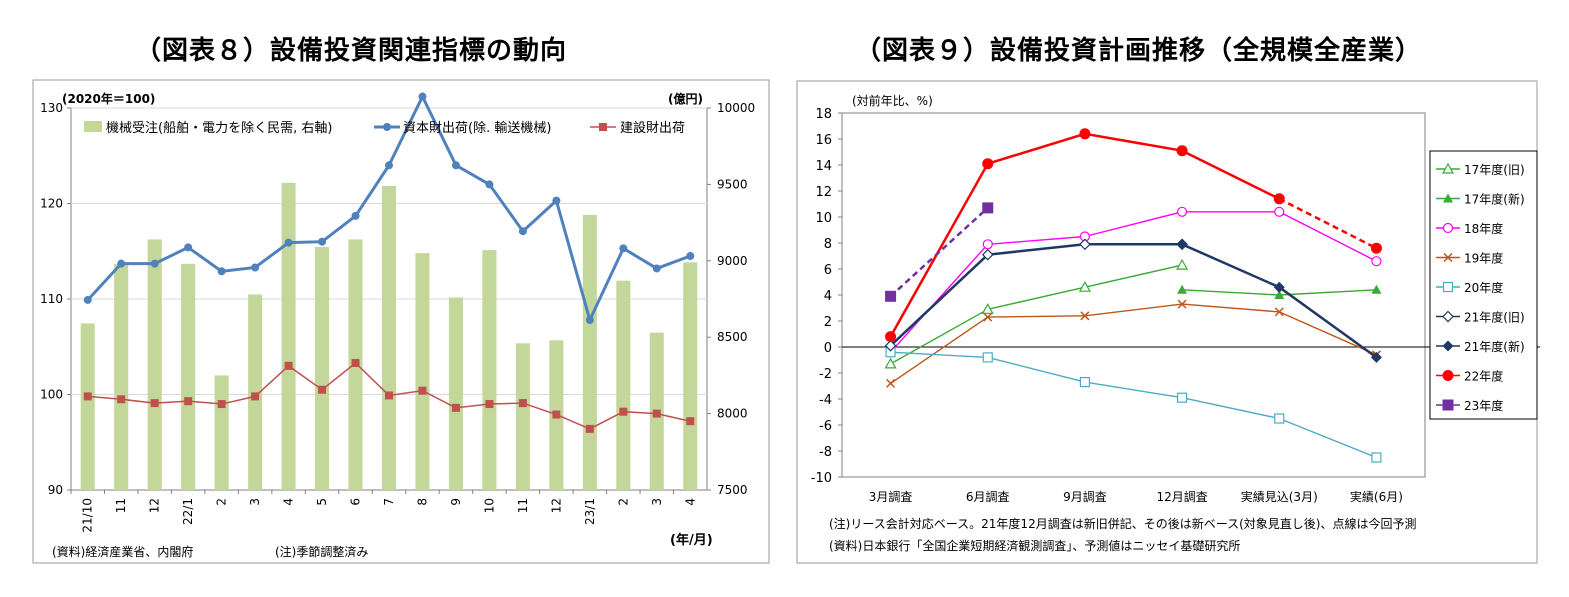 This screenshot has width=1569, height=597. What do you see at coordinates (1139, 51) in the screenshot?
I see `chart9-title: （図表９）設備投資計画推移（全規模全産業）` at bounding box center [1139, 51].